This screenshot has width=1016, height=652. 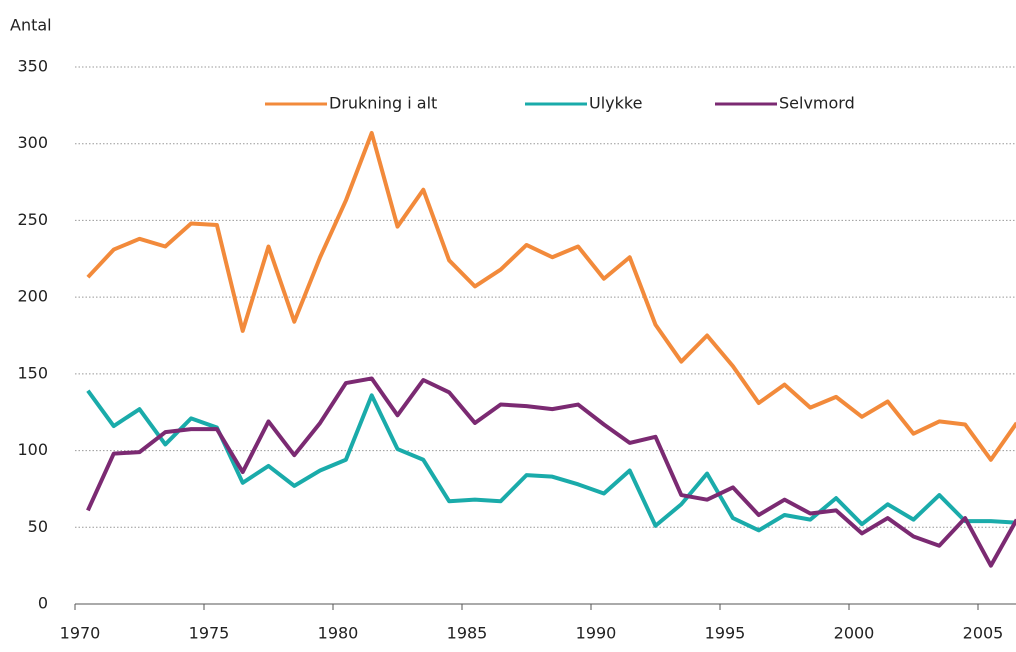 I want to click on y-tick-label: 100, so click(x=32, y=449).